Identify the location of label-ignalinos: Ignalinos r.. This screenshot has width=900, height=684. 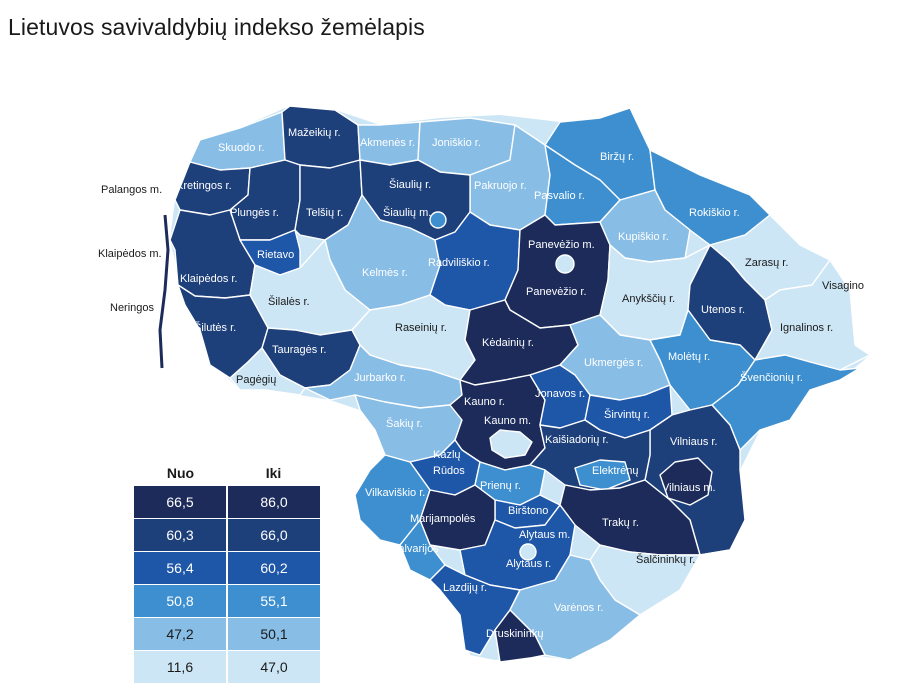
(806, 328).